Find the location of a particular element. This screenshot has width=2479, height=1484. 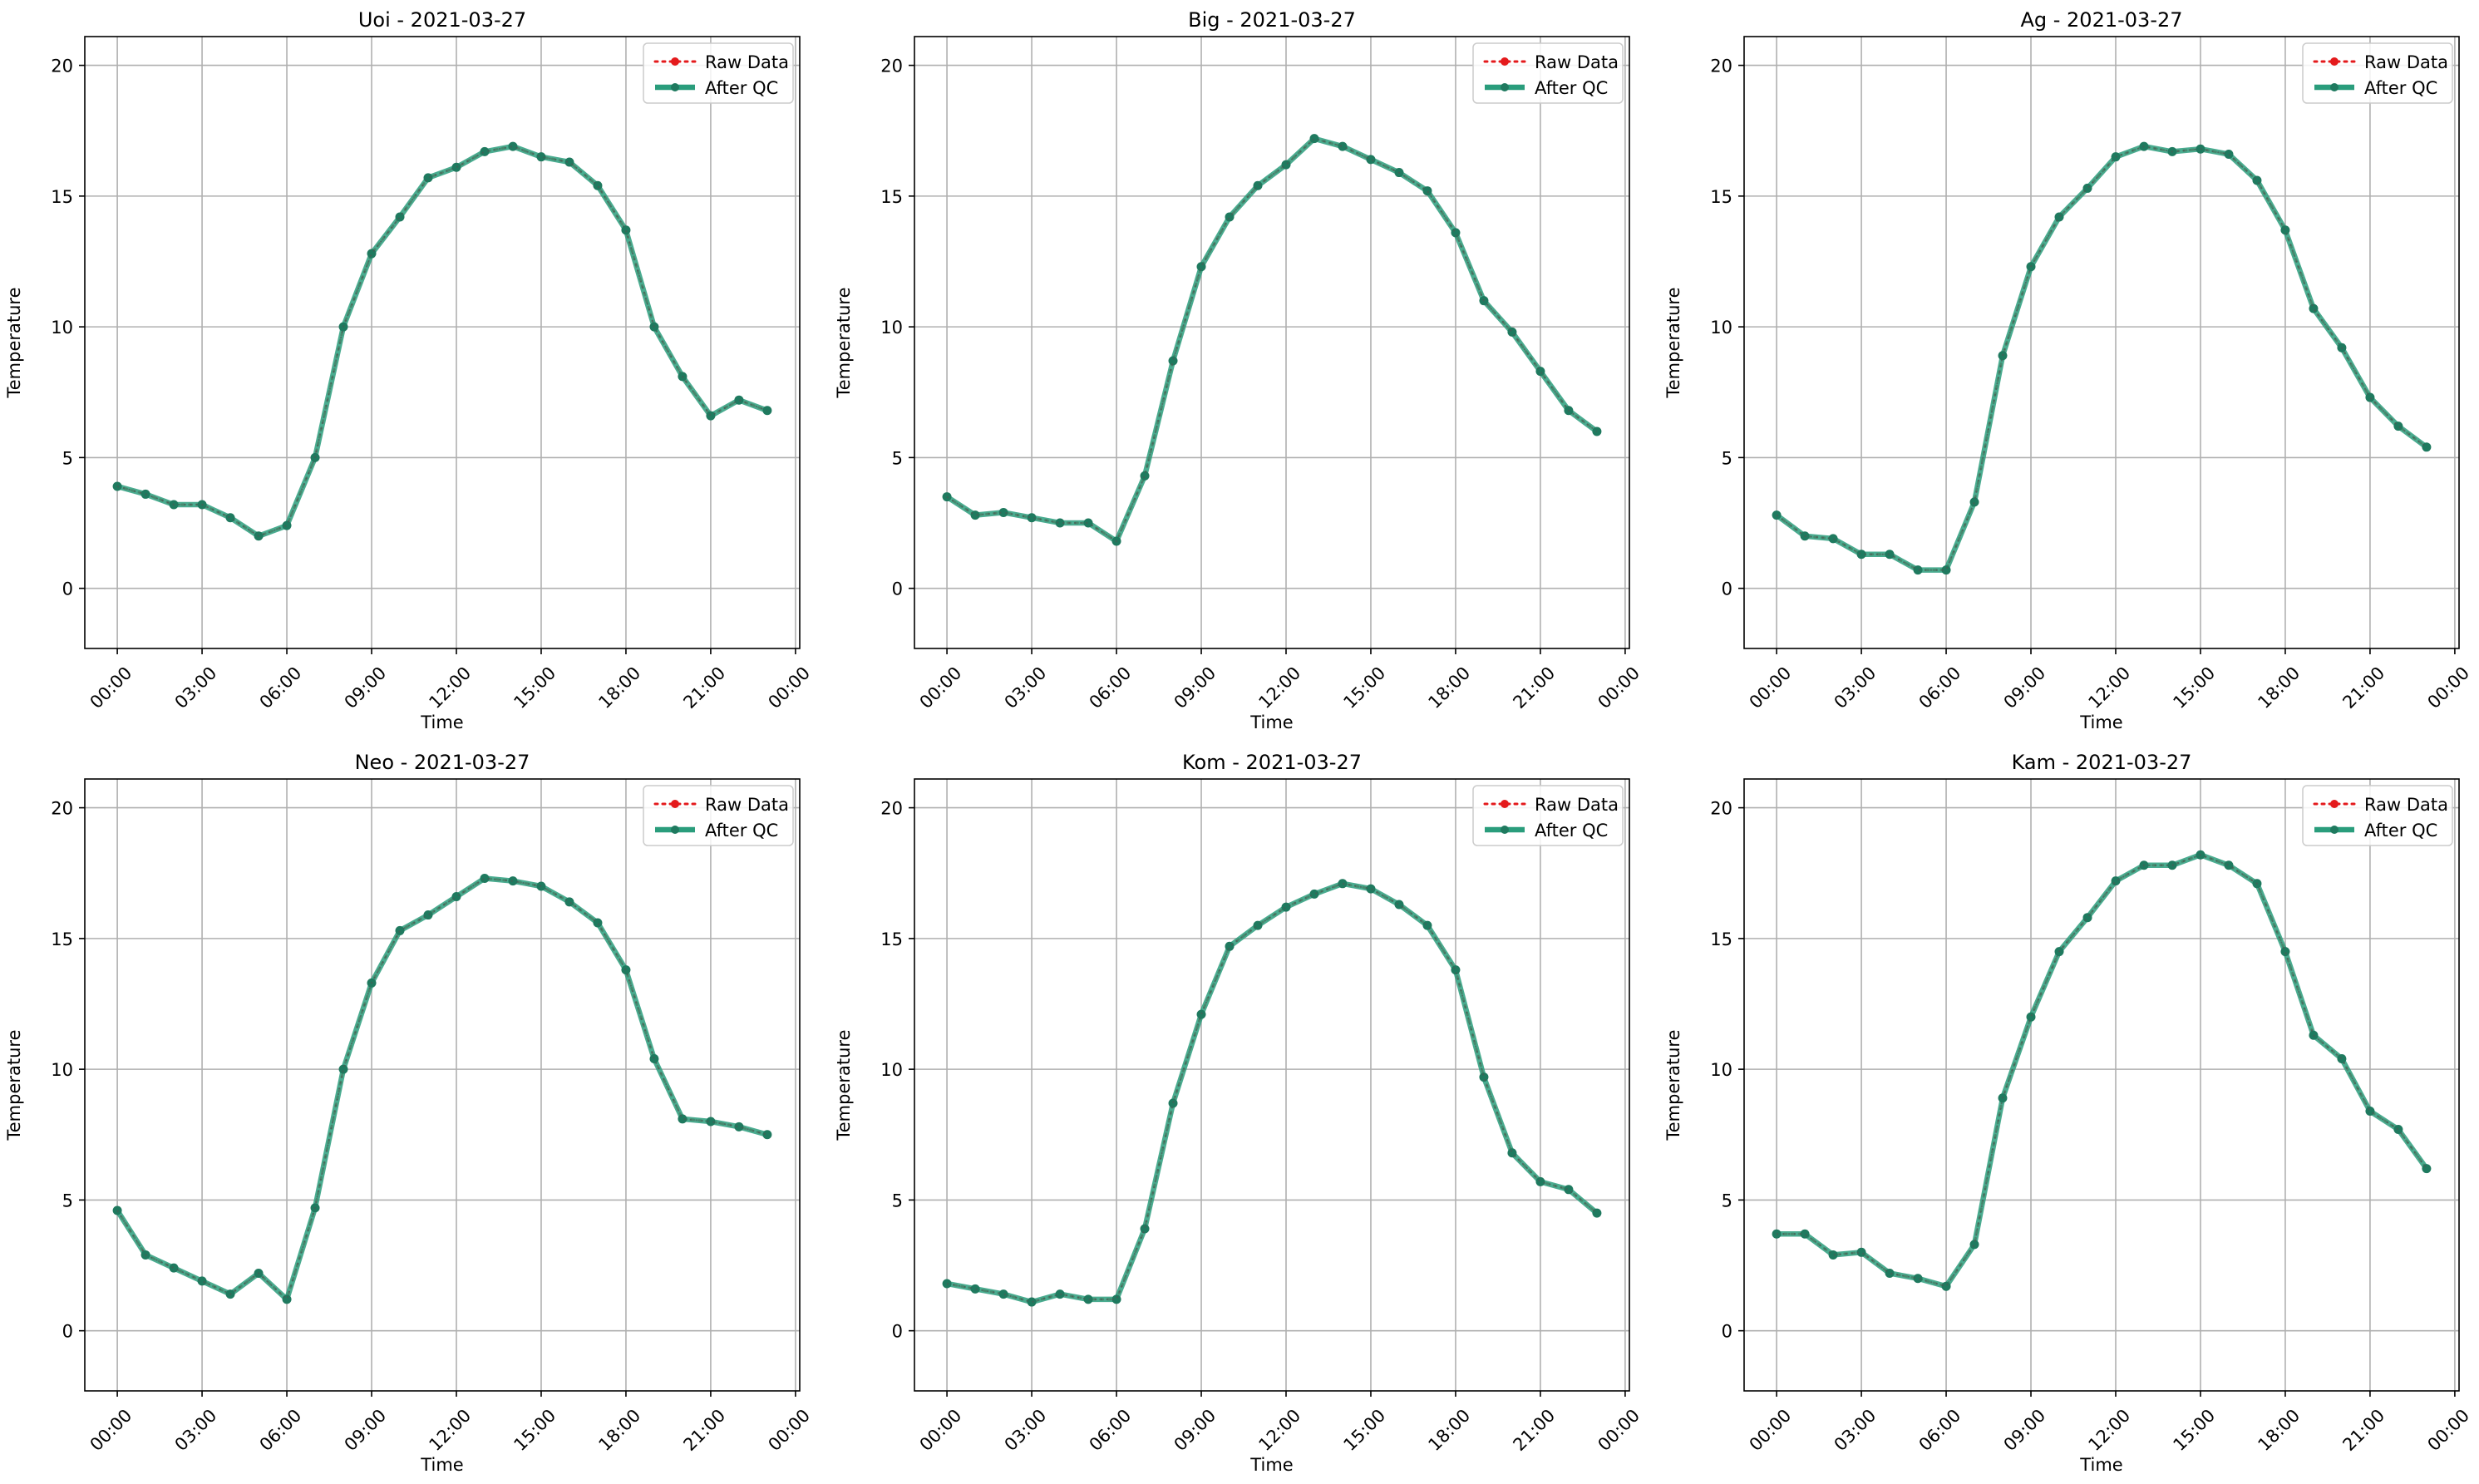

subplot-title: Uoi - 2021-03-27 is located at coordinates (442, 20).